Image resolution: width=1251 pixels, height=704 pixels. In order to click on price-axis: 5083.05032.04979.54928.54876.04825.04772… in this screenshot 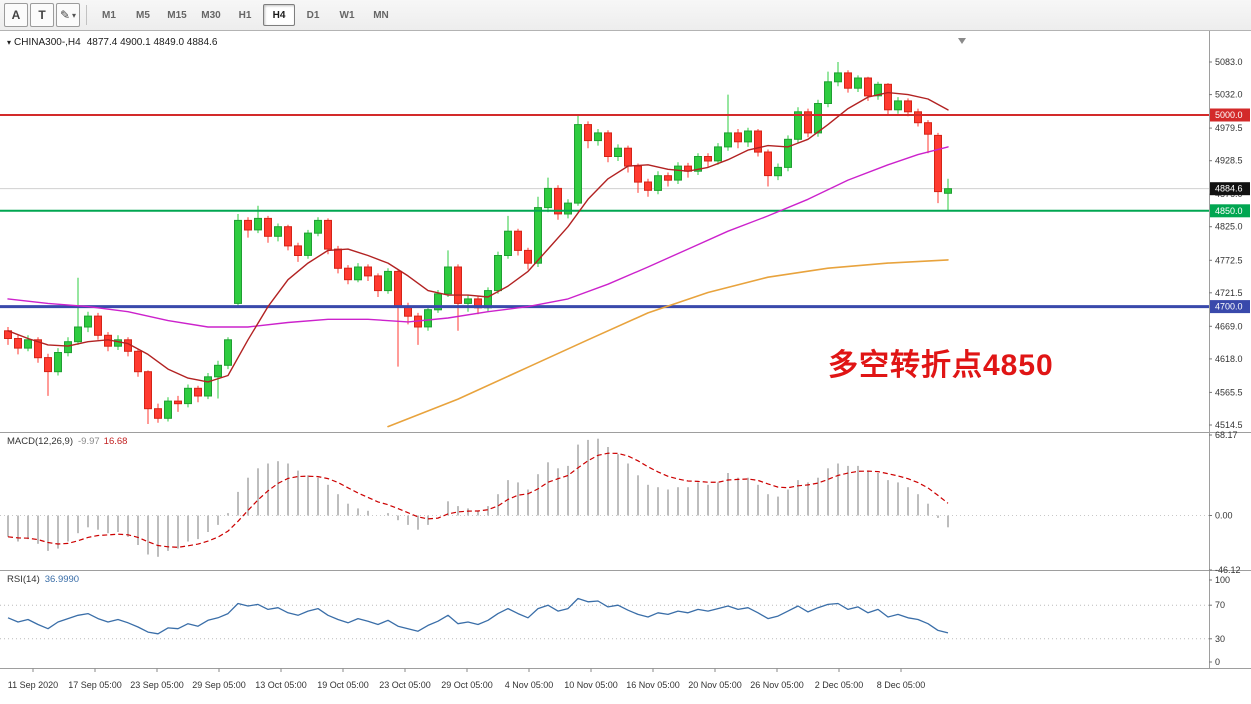, I will do `click(1229, 243)`.